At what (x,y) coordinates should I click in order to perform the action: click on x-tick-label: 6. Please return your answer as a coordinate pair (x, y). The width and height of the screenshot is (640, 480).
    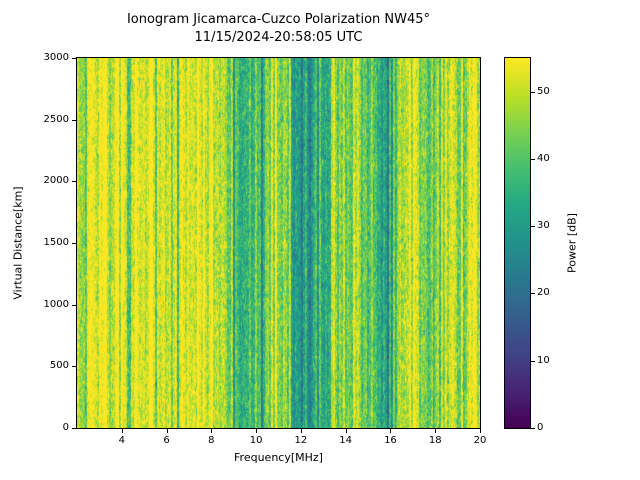
    Looking at the image, I should click on (166, 440).